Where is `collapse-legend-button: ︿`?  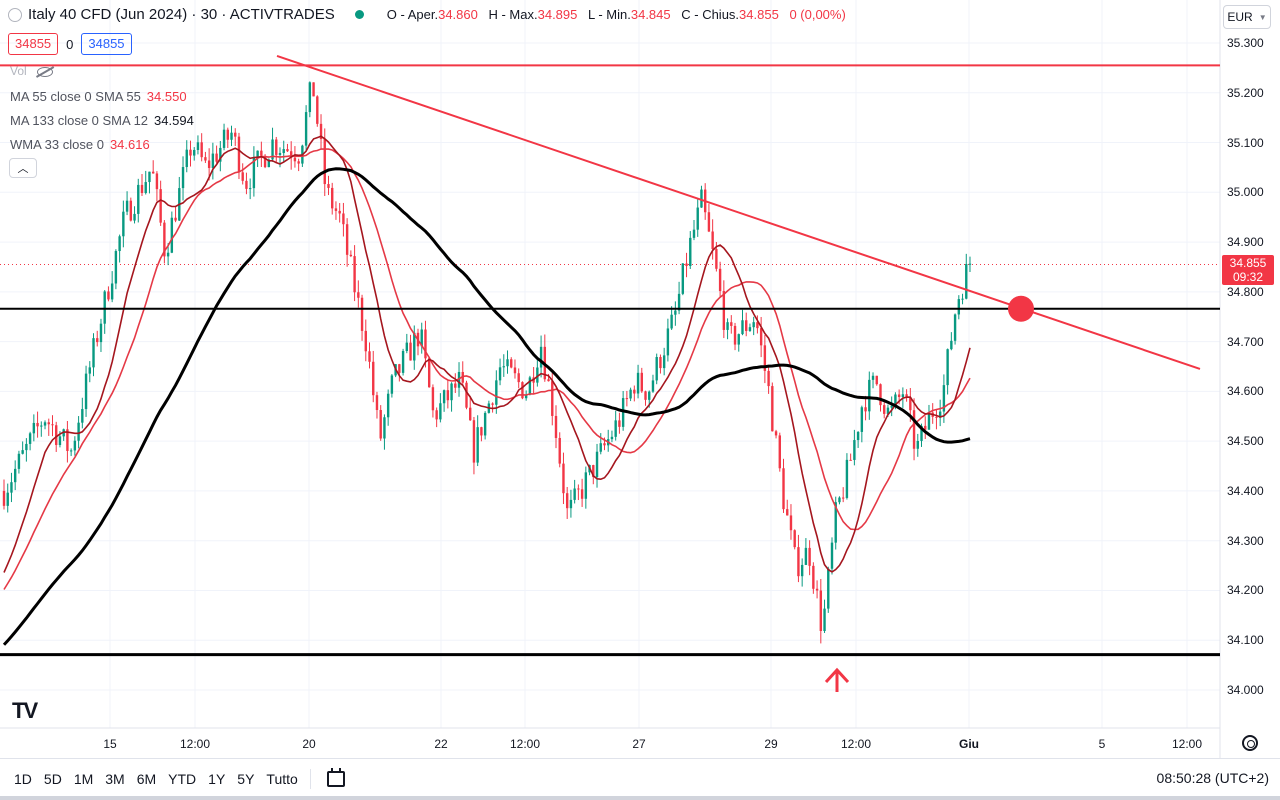
collapse-legend-button: ︿ is located at coordinates (23, 168).